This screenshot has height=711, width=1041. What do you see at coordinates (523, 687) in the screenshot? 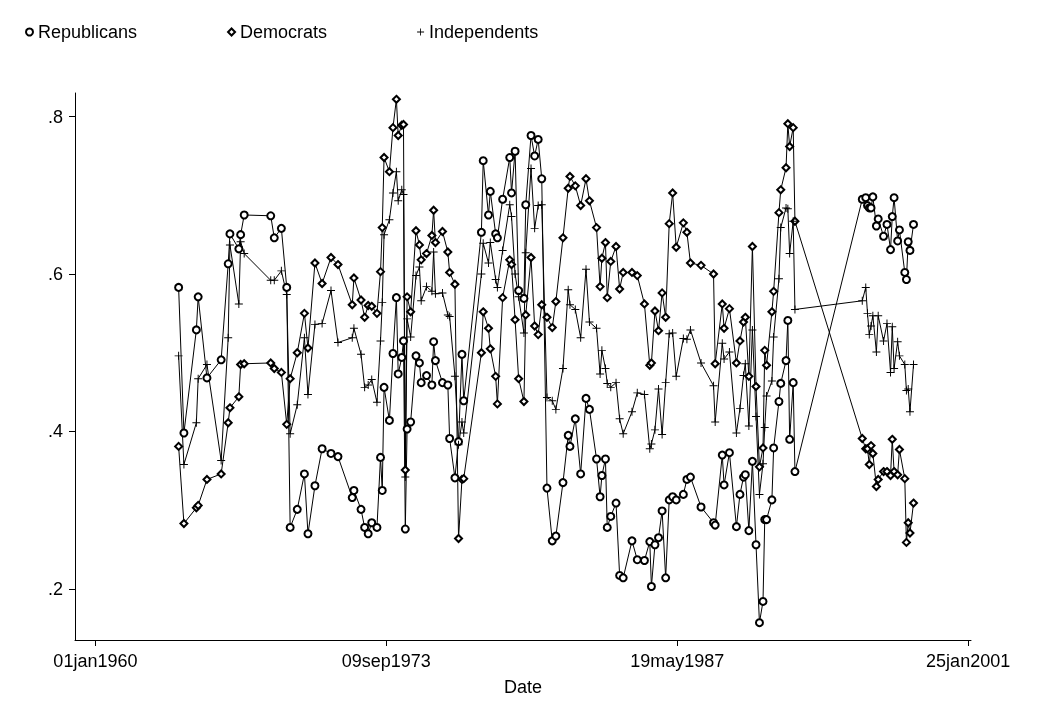
I see `x-axis-title: Date` at bounding box center [523, 687].